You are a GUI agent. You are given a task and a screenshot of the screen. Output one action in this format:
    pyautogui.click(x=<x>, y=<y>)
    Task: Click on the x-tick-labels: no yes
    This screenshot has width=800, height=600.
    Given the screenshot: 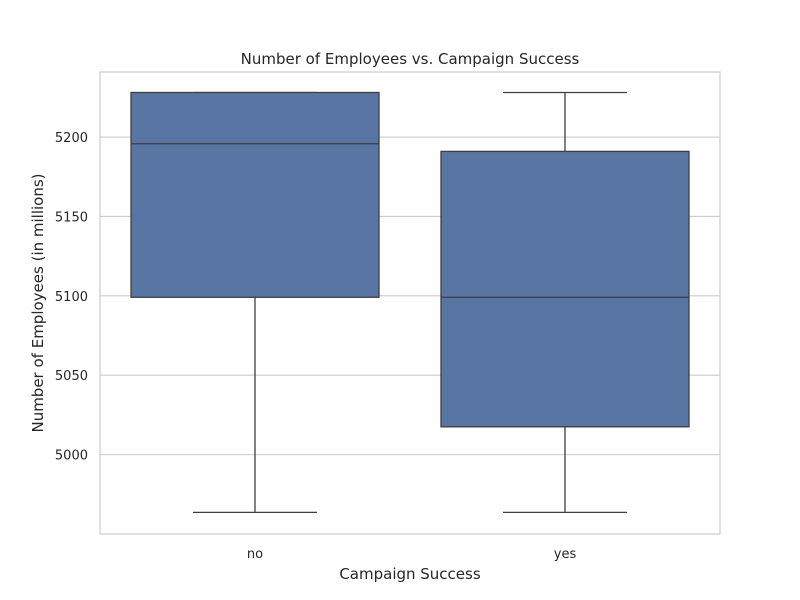 What is the action you would take?
    pyautogui.click(x=412, y=554)
    